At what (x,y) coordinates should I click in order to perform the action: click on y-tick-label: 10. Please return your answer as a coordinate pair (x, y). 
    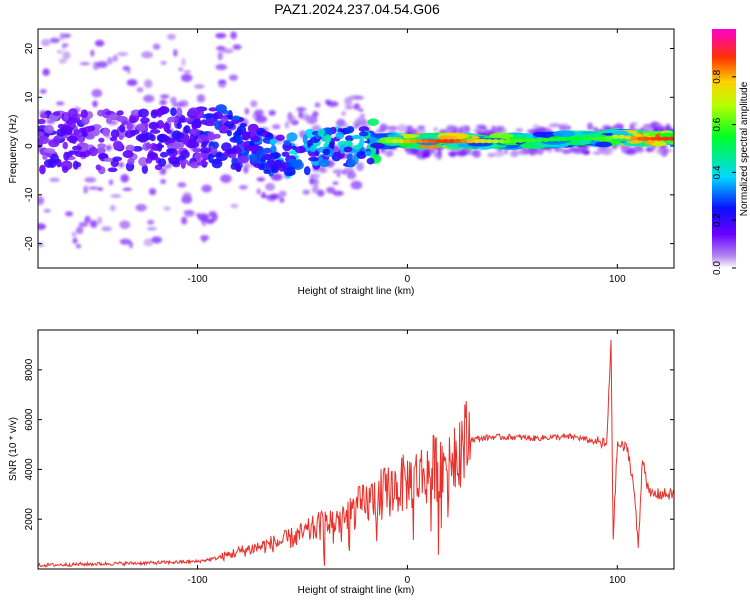
    Looking at the image, I should click on (29, 97).